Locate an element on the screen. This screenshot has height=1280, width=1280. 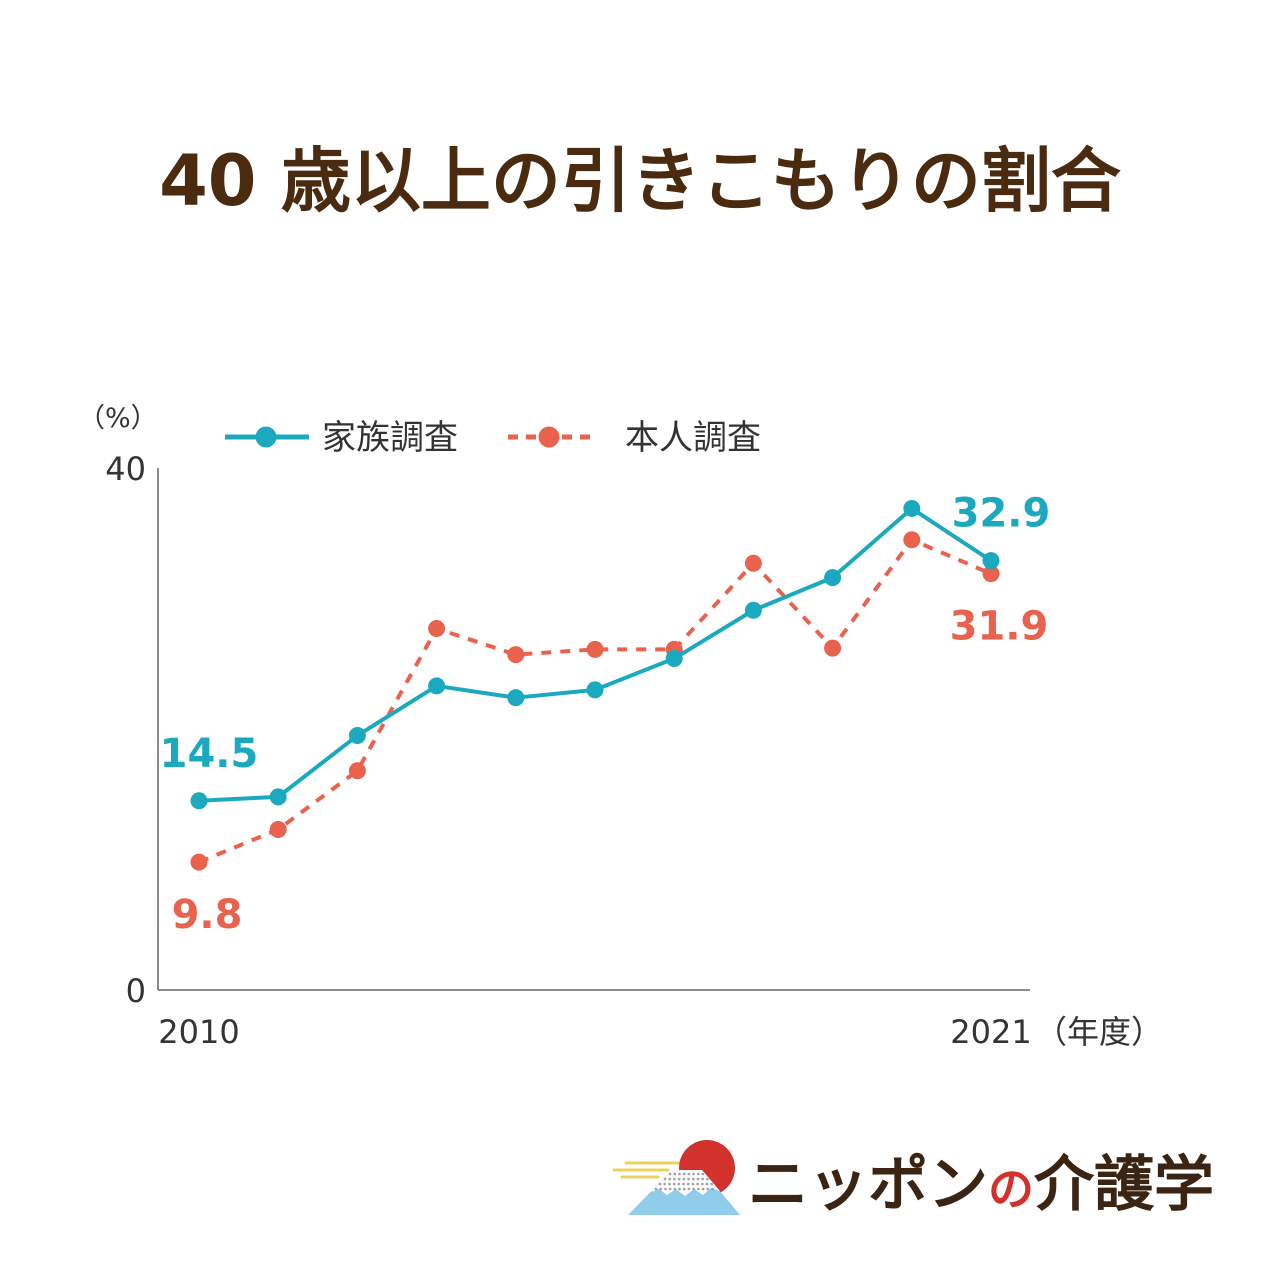
logo-text-part: 介護学 is located at coordinates (1124, 1185).